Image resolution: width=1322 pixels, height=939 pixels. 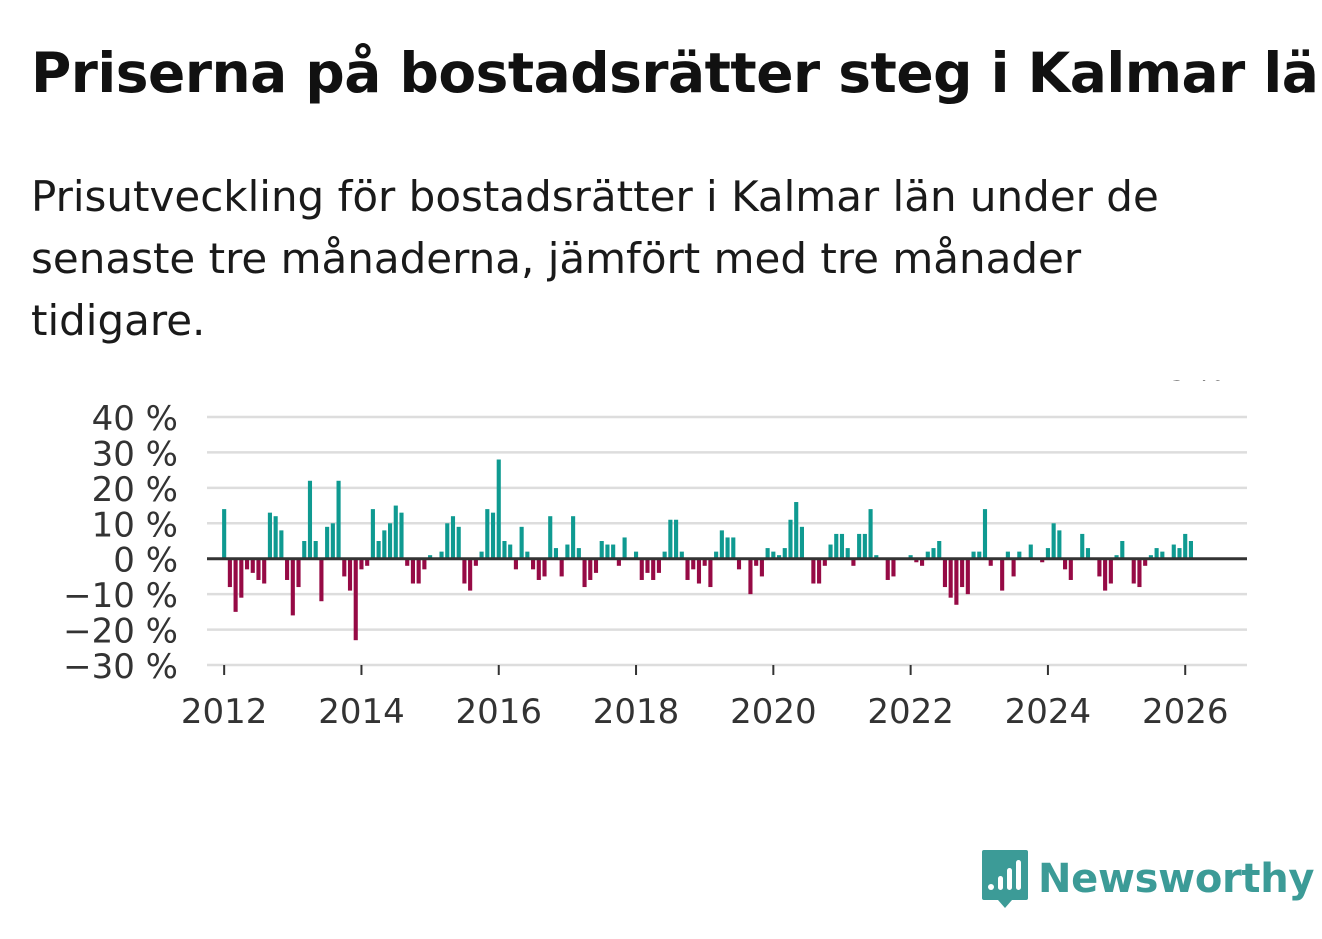 I want to click on x-tick-label: 2026, so click(x=1185, y=712).